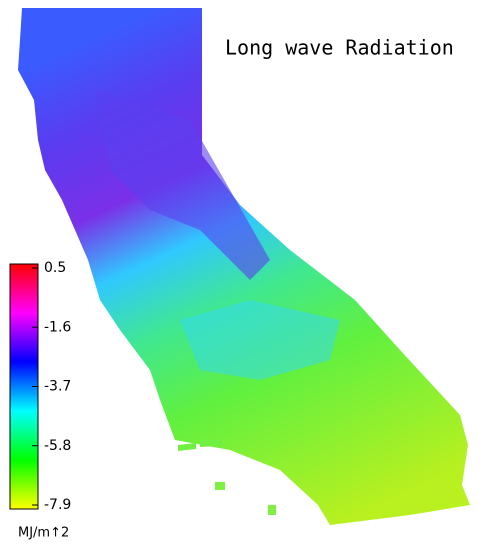  I want to click on colorbar: 0.5 -1.6 -3.7 -5.8 -7.9, so click(40, 386).